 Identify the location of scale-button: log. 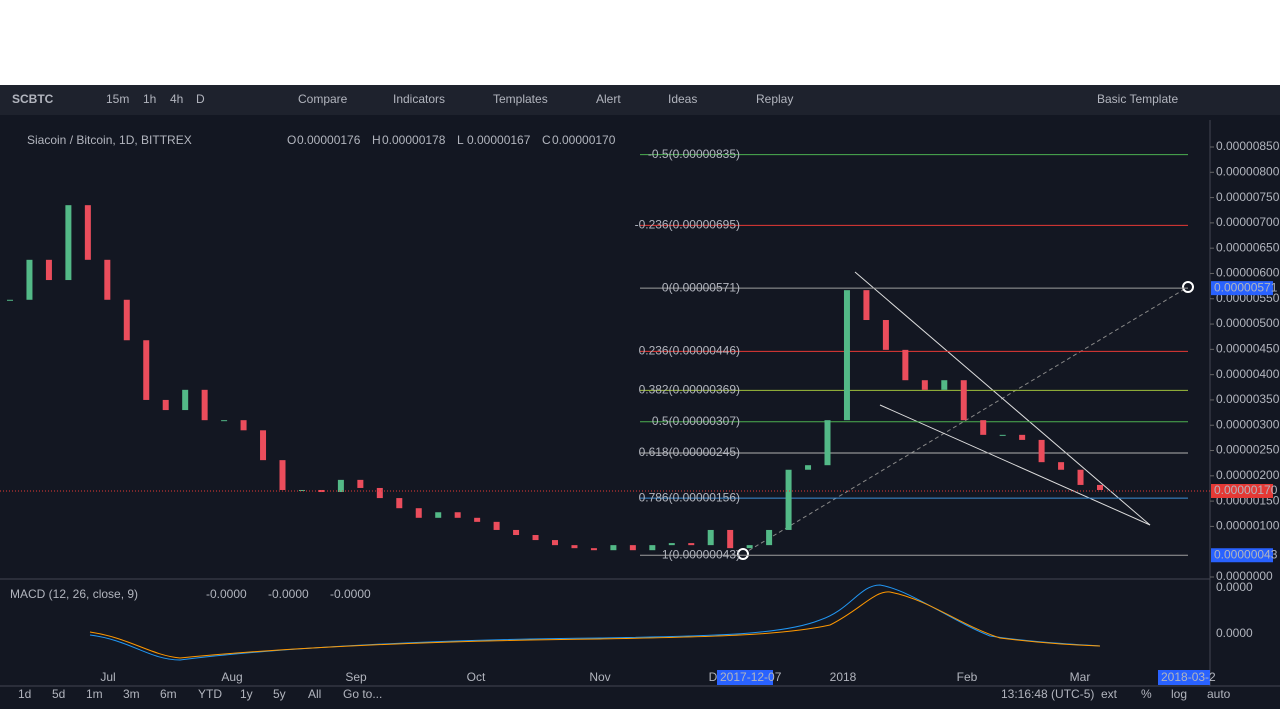
(1179, 694).